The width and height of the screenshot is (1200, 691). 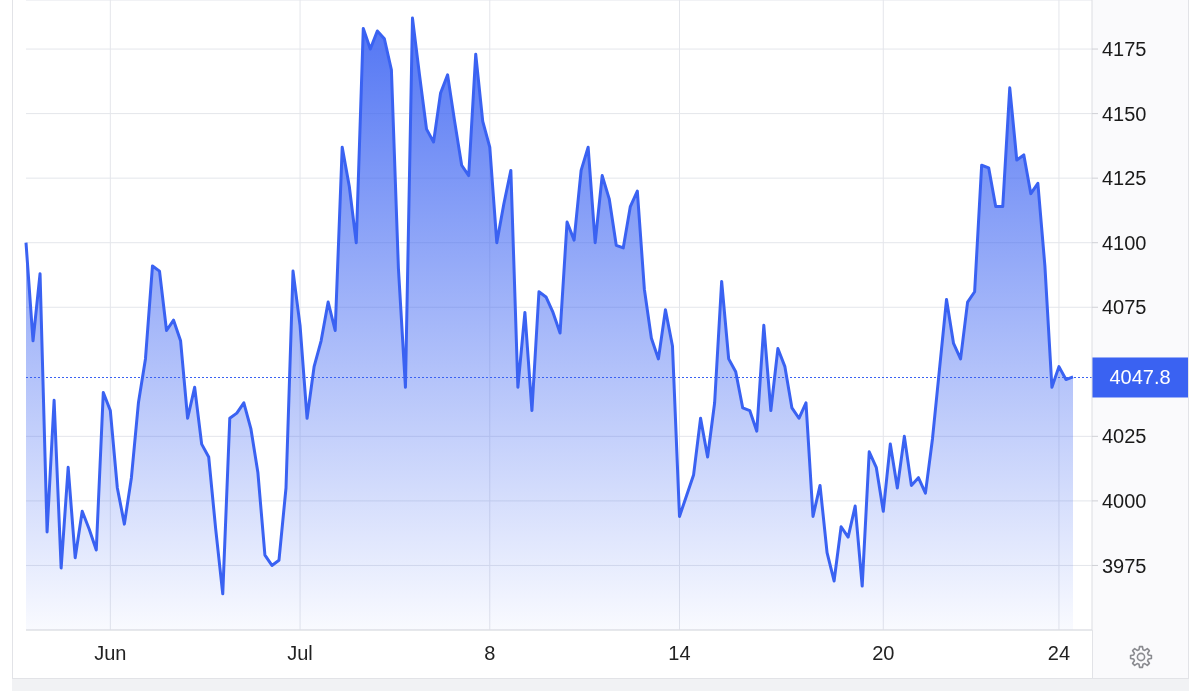 What do you see at coordinates (679, 653) in the screenshot?
I see `x-tick-label: 14` at bounding box center [679, 653].